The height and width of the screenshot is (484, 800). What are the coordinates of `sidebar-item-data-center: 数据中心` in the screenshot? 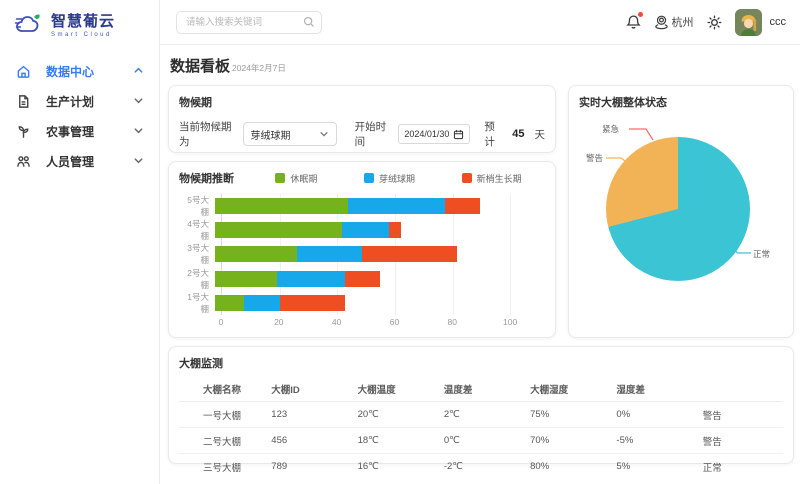 It's located at (79, 71).